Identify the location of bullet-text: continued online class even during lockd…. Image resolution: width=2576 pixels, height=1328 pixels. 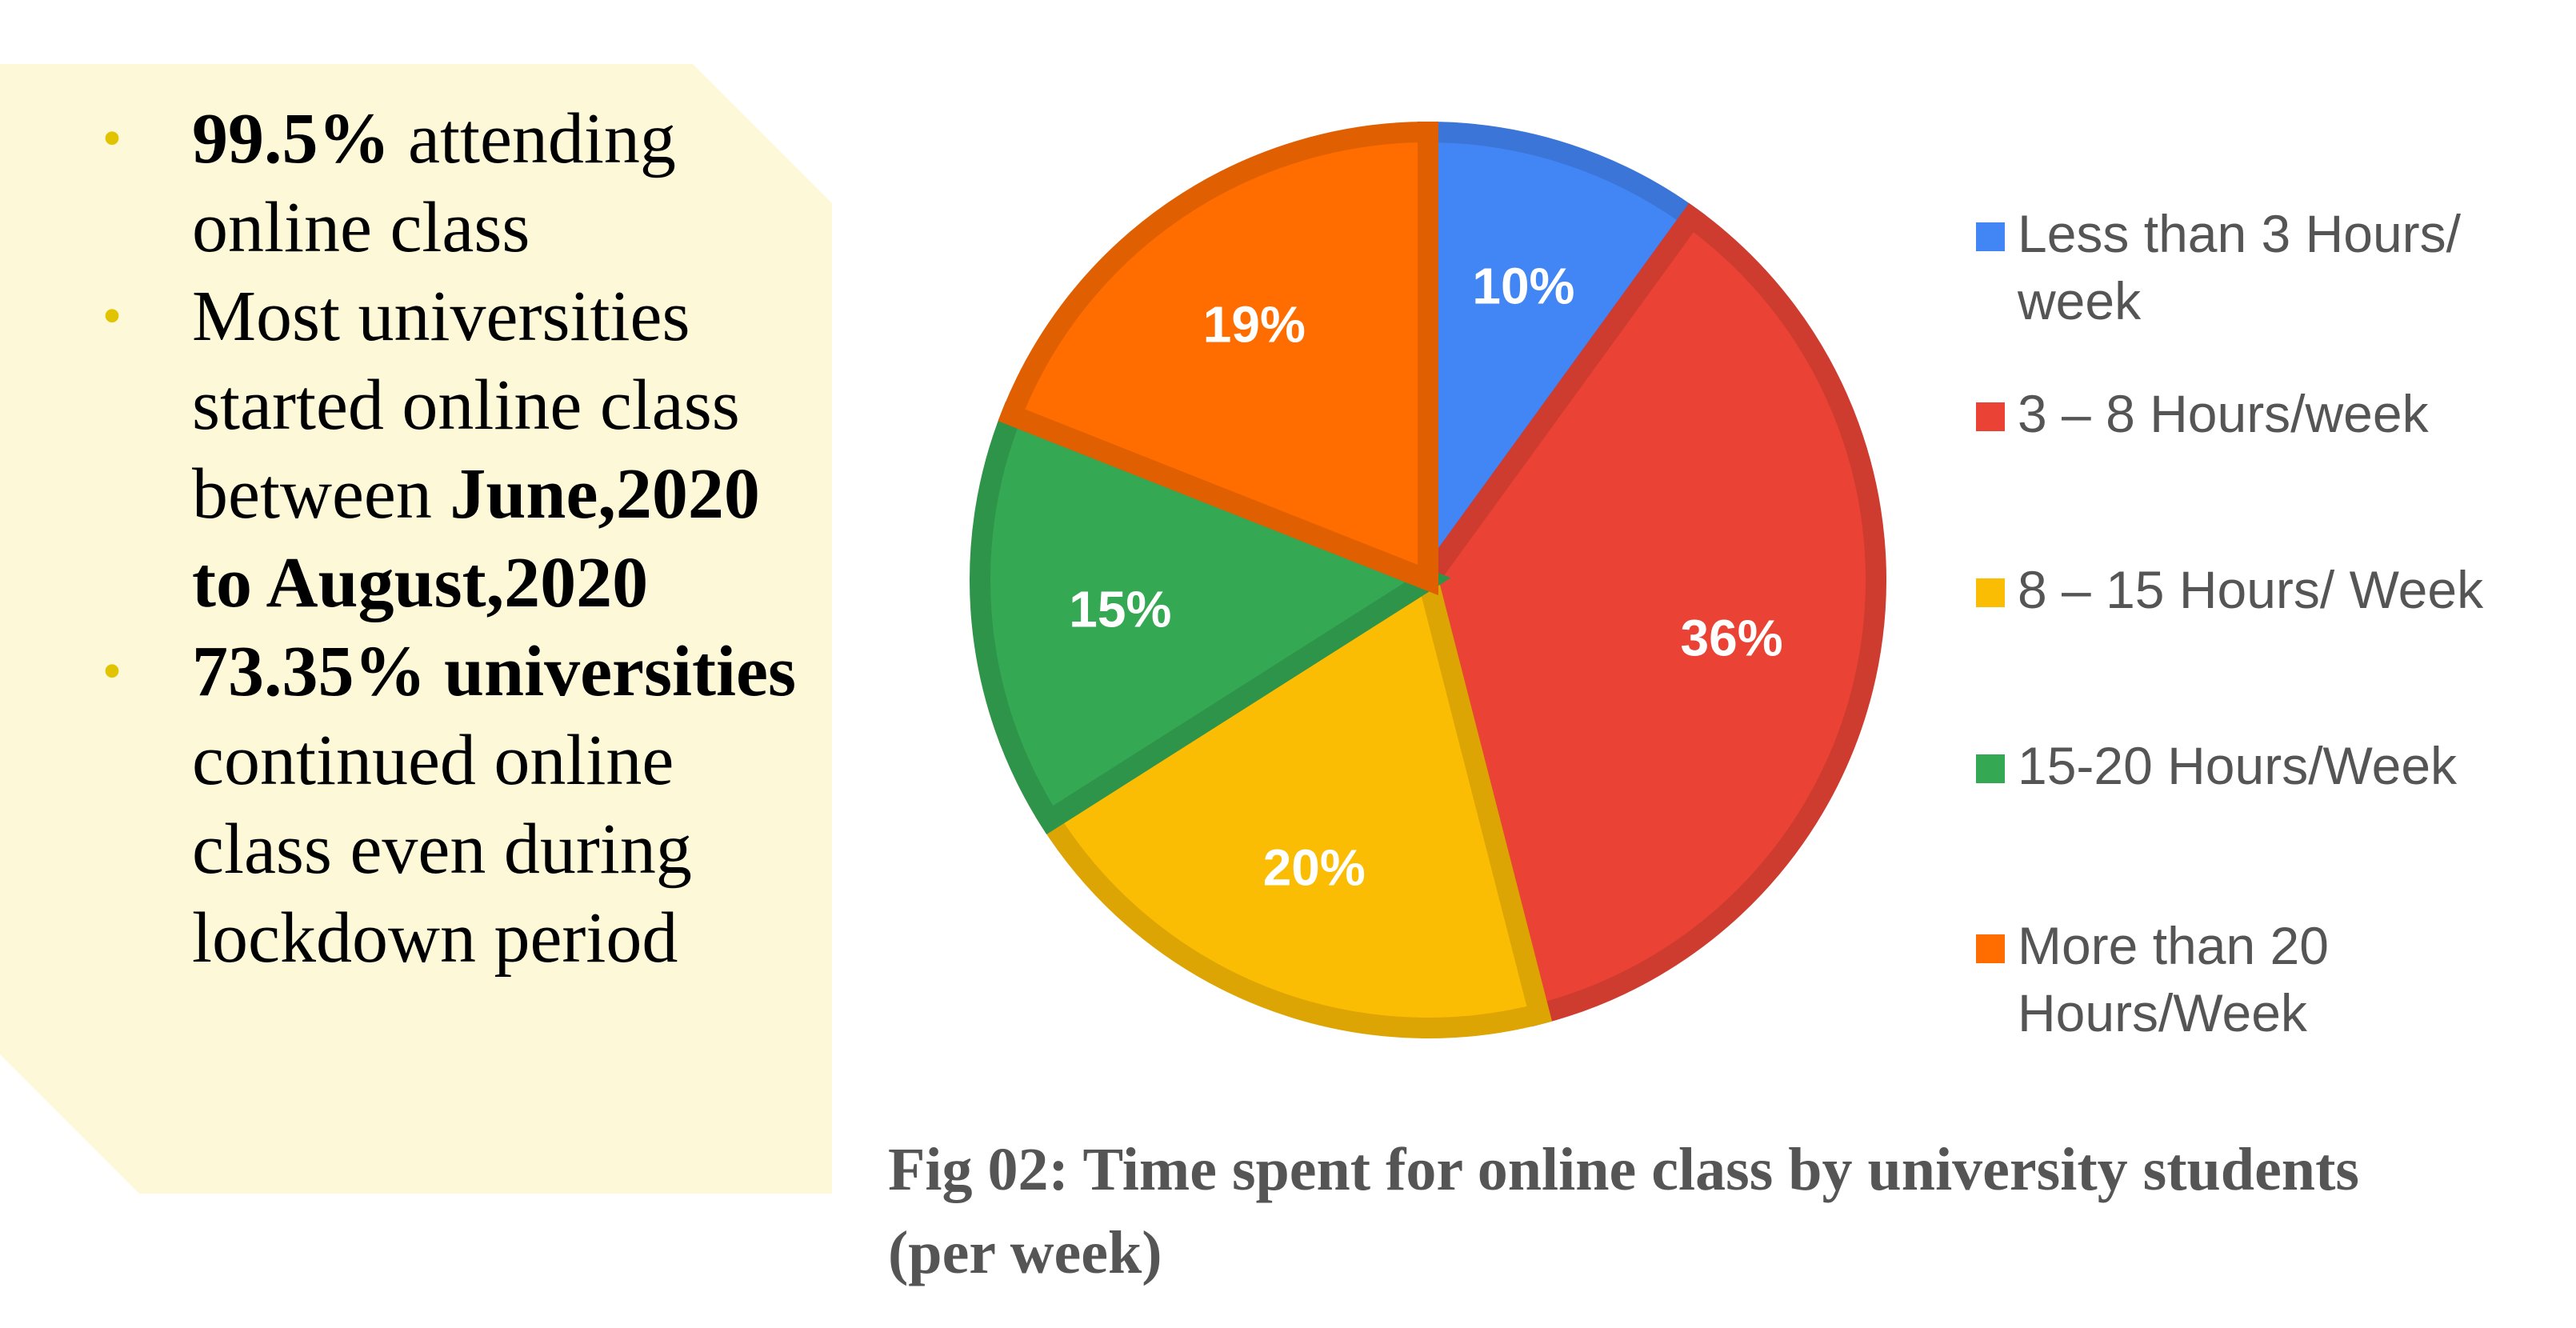
(442, 849).